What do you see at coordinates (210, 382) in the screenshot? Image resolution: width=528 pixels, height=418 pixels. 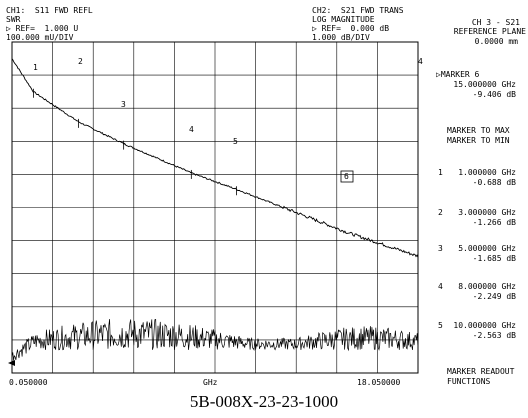 I see `x-axis-unit: GHz` at bounding box center [210, 382].